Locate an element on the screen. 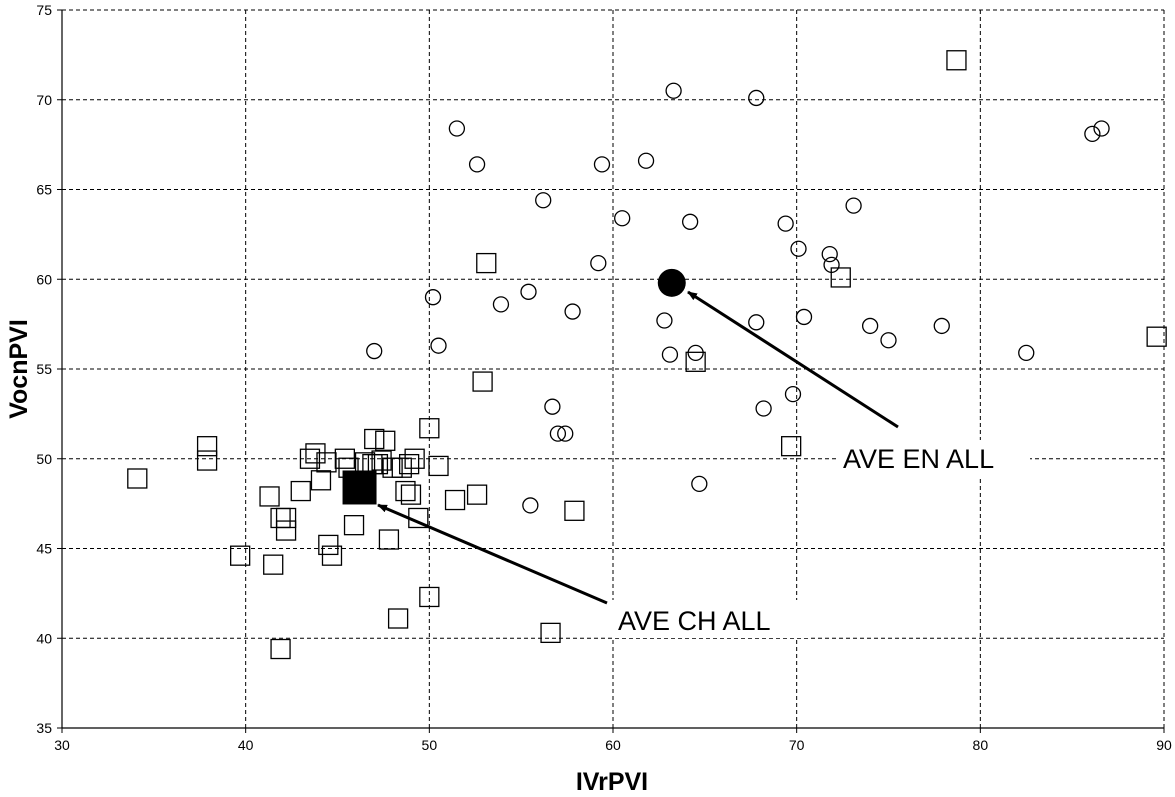 Image resolution: width=1175 pixels, height=797 pixels. x-tick-label: 40 is located at coordinates (246, 745).